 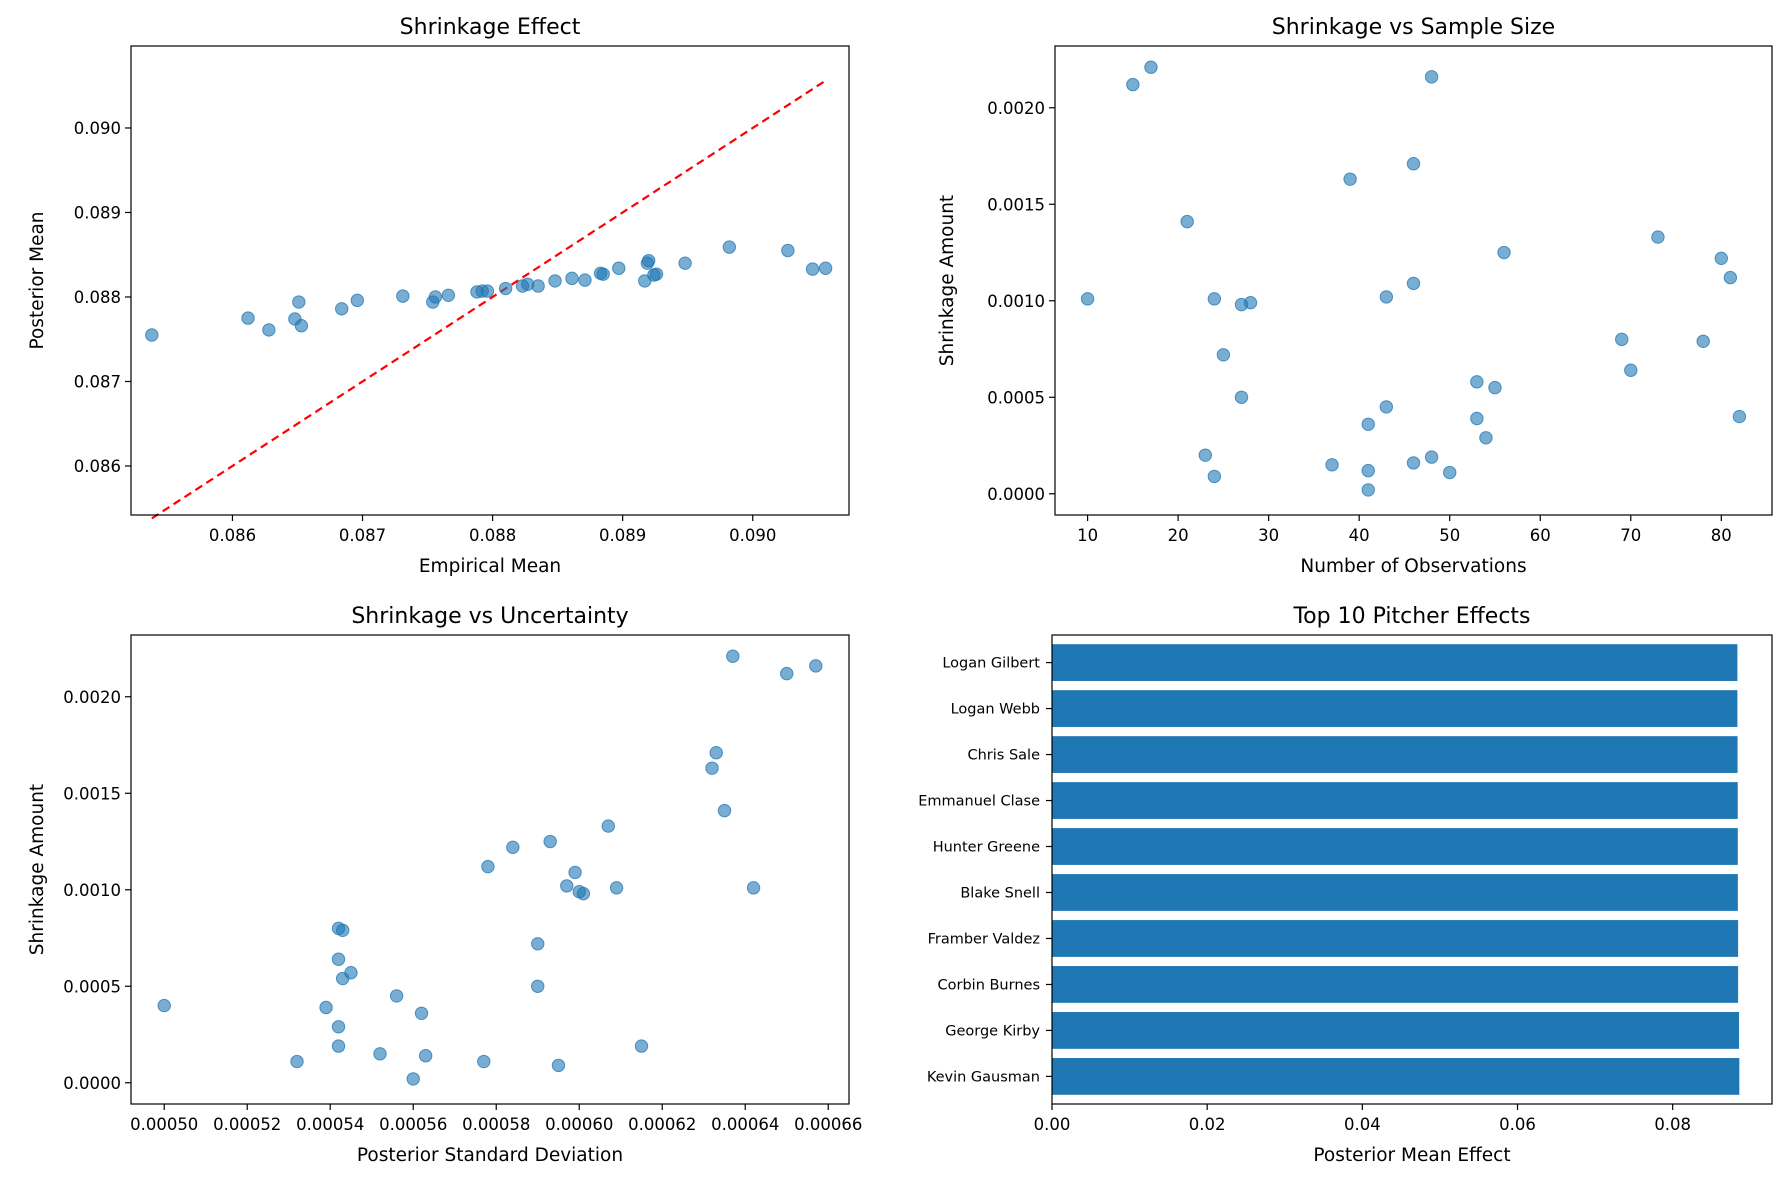 I want to click on x-tick-label: 0.08, so click(x=1672, y=1124).